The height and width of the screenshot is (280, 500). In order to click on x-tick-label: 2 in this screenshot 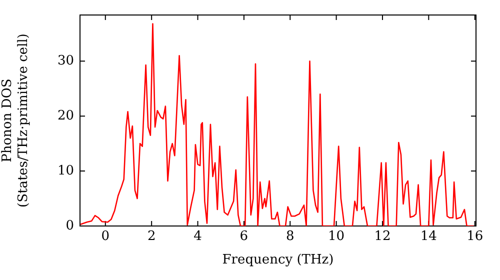, I will do `click(151, 236)`.